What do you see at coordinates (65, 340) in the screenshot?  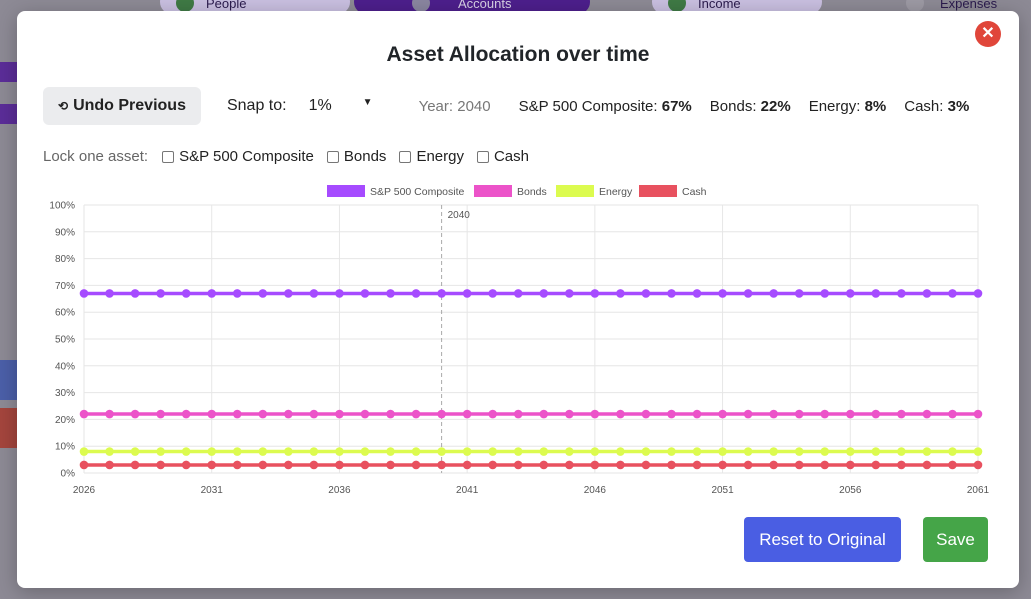 I see `y-tick-label: 50%` at bounding box center [65, 340].